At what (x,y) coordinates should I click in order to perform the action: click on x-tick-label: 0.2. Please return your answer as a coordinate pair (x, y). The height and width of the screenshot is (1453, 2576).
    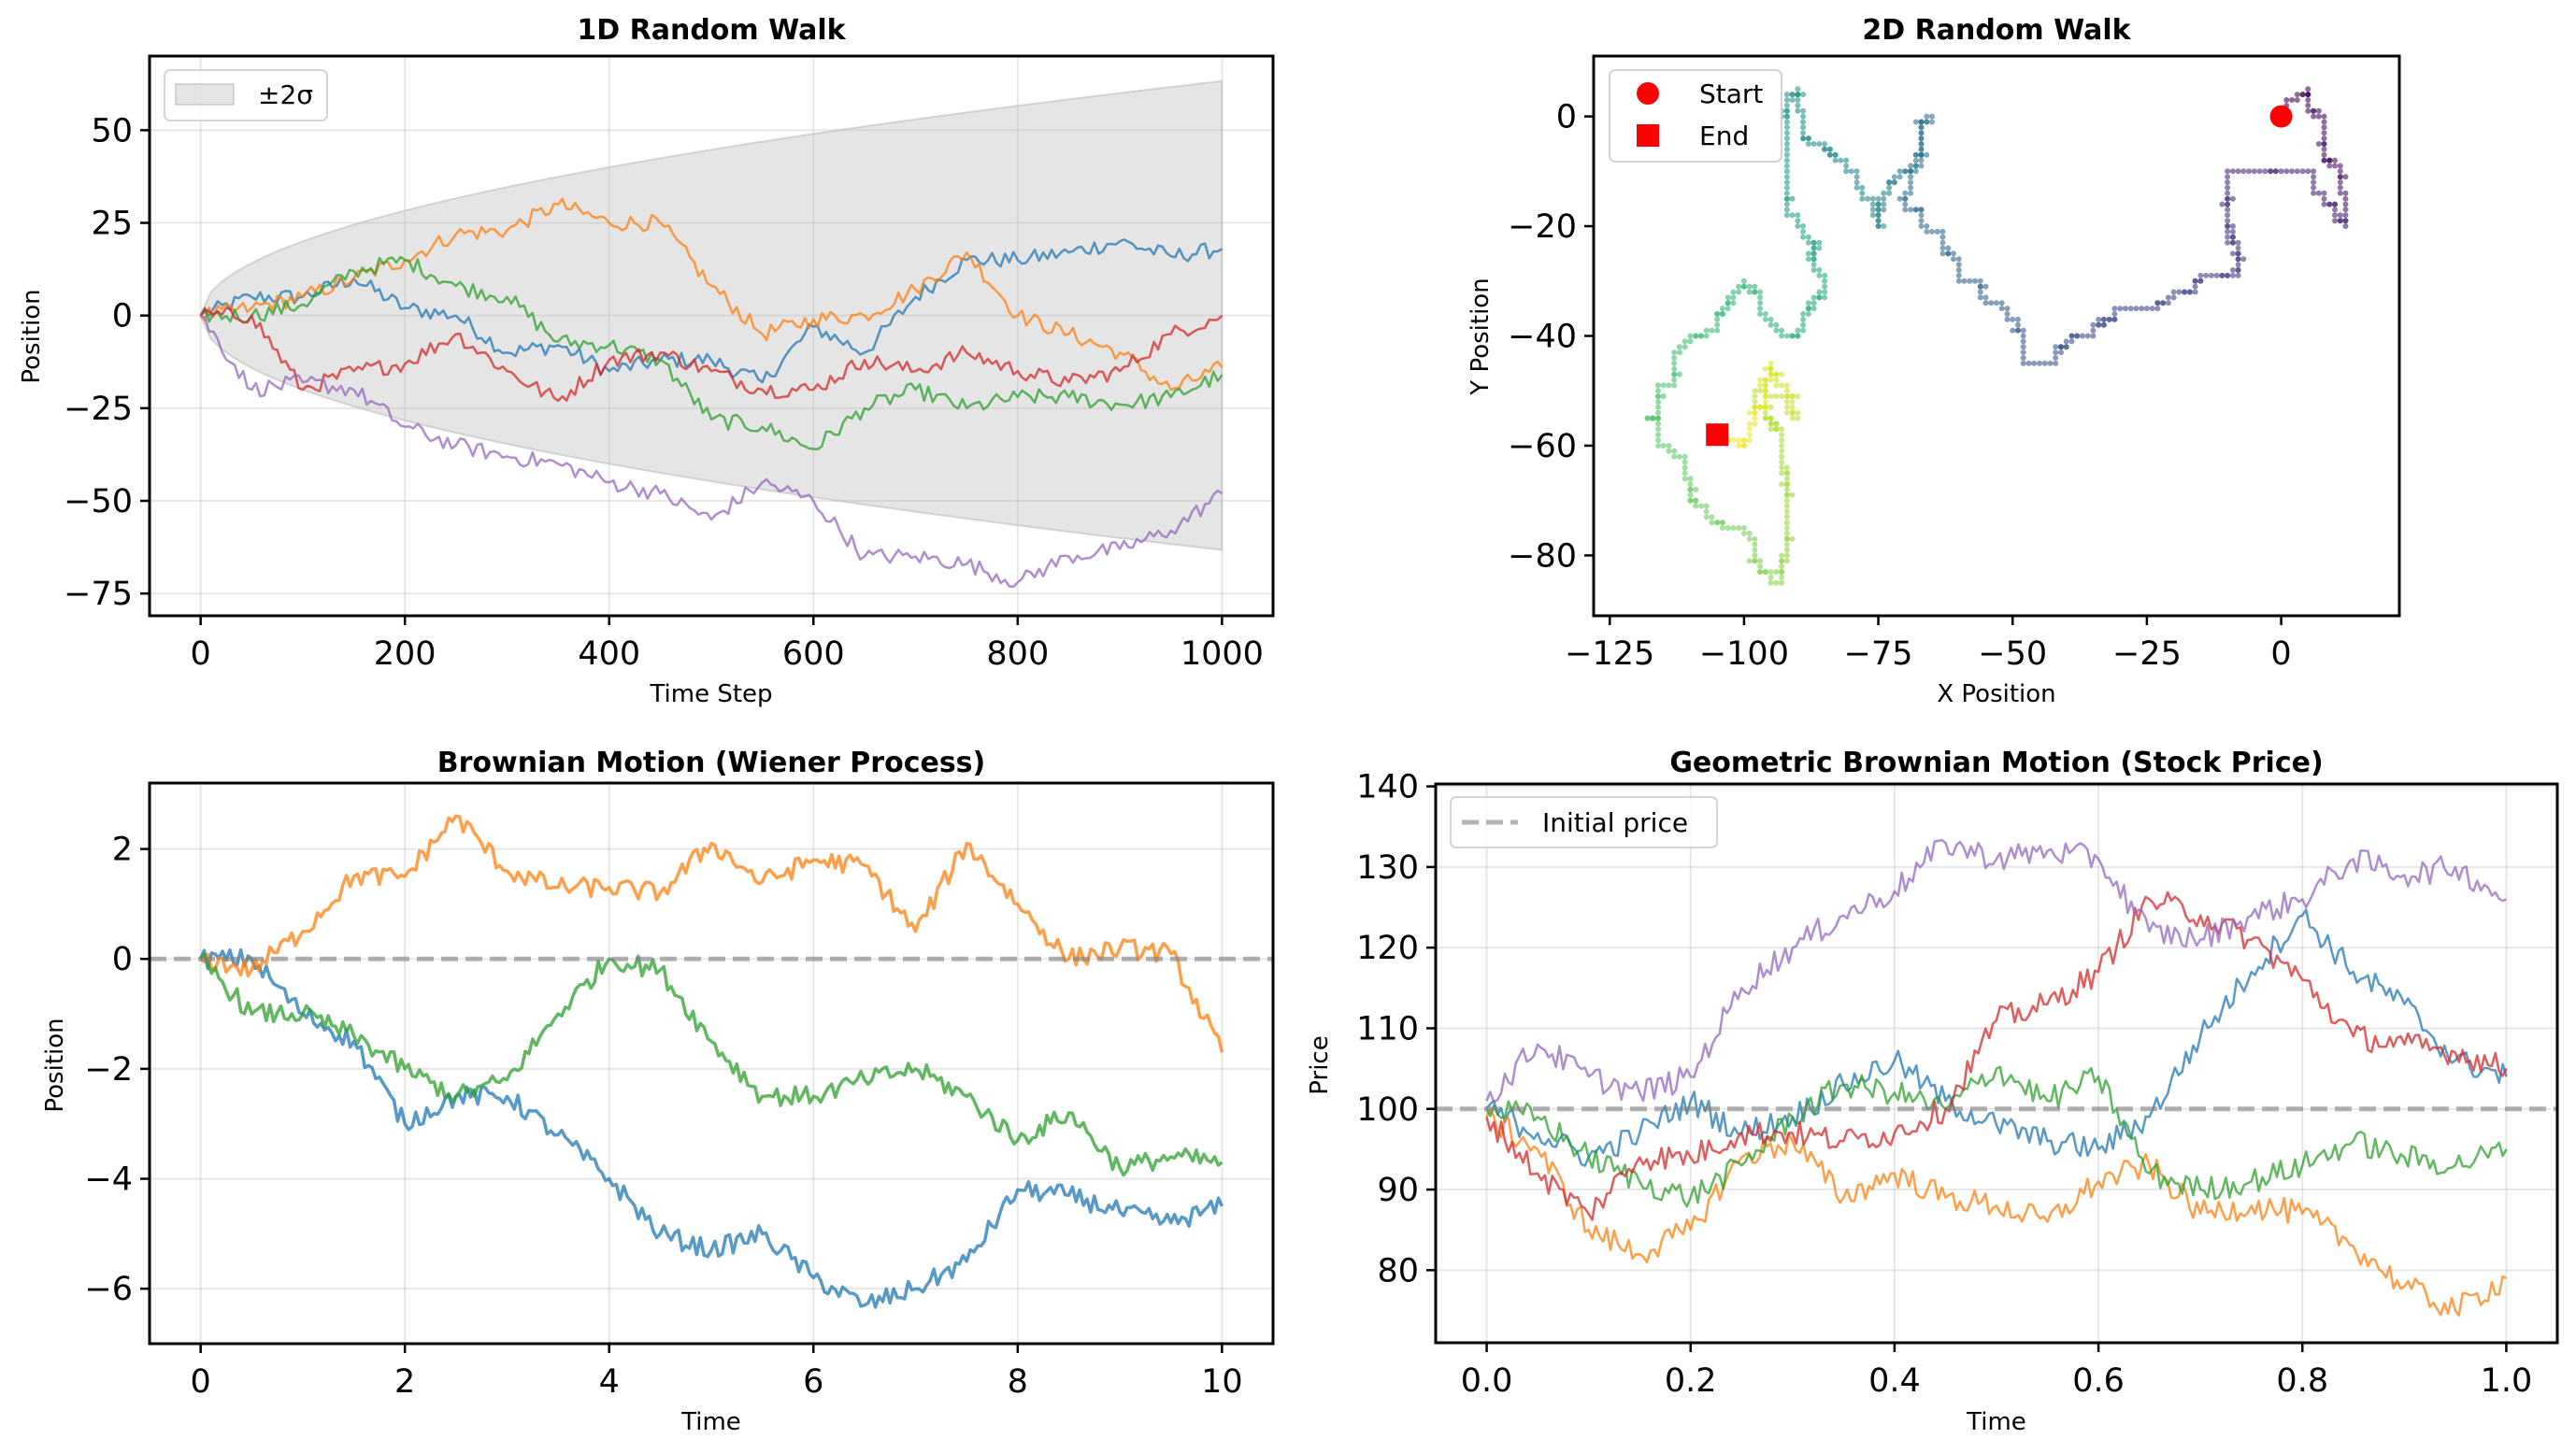
    Looking at the image, I should click on (1691, 1381).